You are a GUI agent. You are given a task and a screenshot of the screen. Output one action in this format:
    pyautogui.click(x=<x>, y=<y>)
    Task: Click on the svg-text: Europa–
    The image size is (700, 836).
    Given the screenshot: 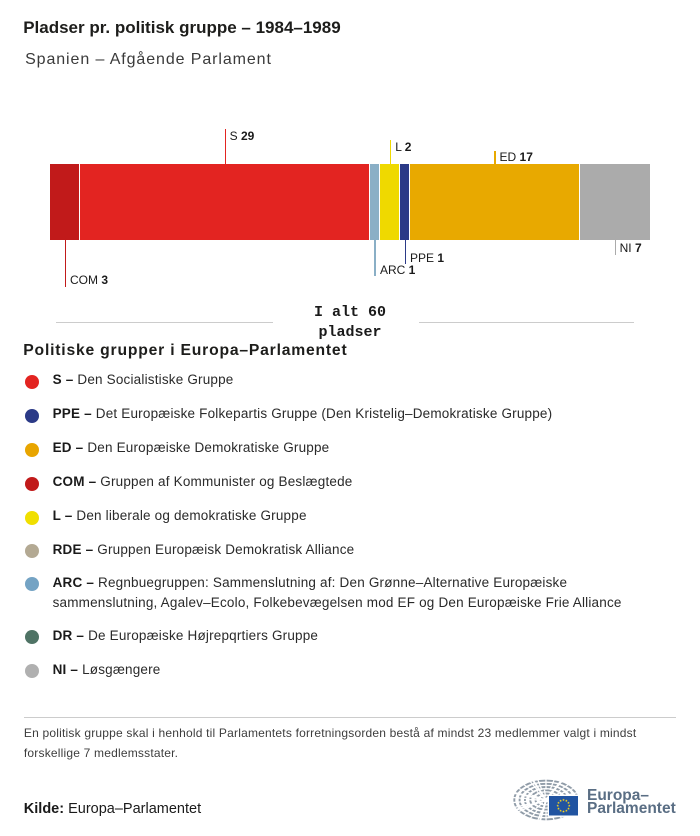 What is the action you would take?
    pyautogui.click(x=618, y=795)
    